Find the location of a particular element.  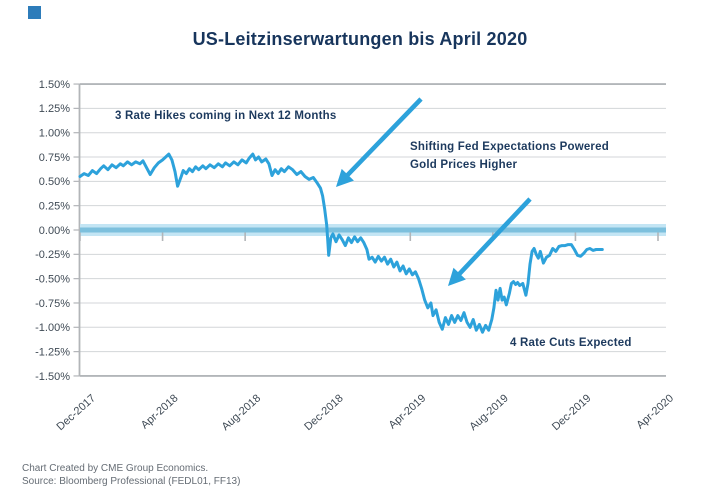

y-tick-label: -0.25% is located at coordinates (52, 255).